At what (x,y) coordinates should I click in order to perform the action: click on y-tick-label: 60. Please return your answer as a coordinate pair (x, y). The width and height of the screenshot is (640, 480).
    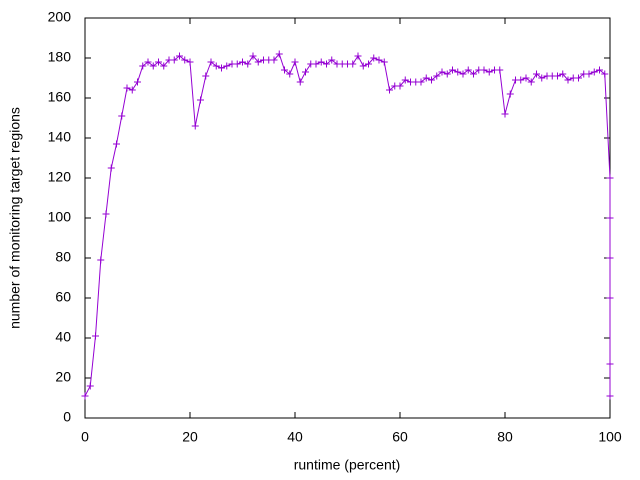
    Looking at the image, I should click on (63, 297).